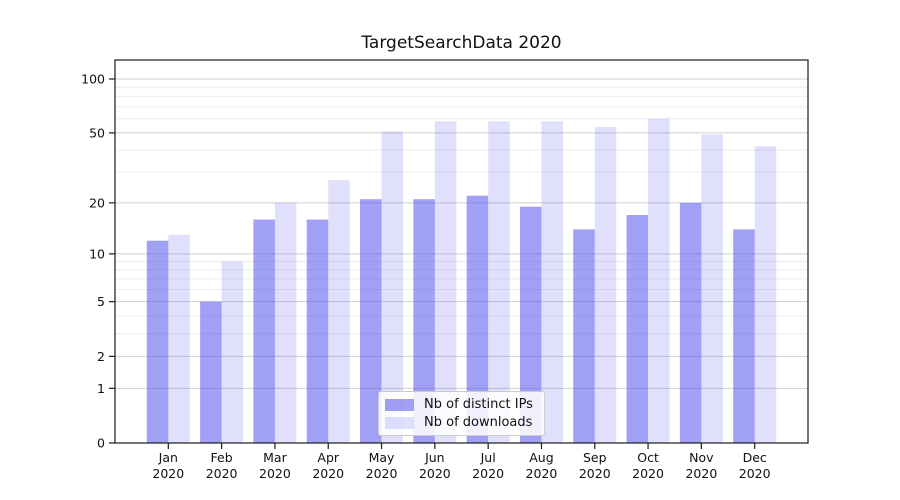 The image size is (900, 500). What do you see at coordinates (595, 457) in the screenshot?
I see `x-axis-label-month: Sep` at bounding box center [595, 457].